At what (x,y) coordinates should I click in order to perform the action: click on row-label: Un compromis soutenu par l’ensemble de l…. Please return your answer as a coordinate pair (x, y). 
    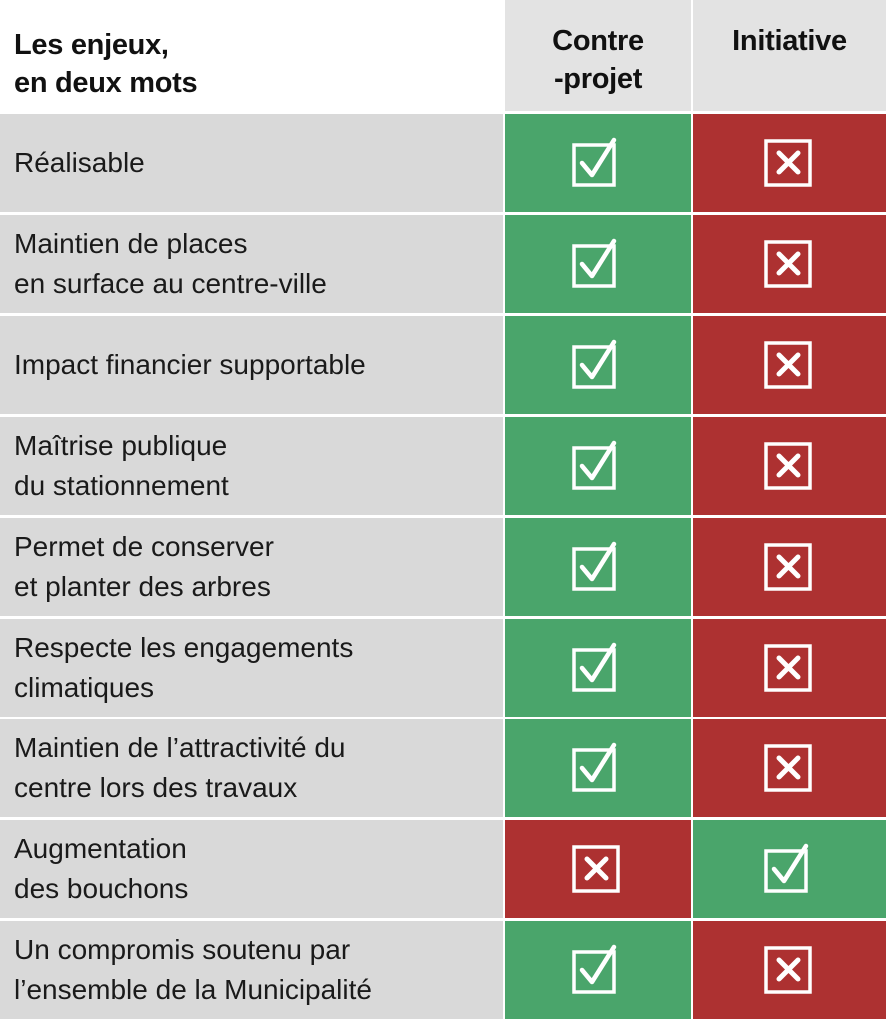
    Looking at the image, I should click on (251, 970).